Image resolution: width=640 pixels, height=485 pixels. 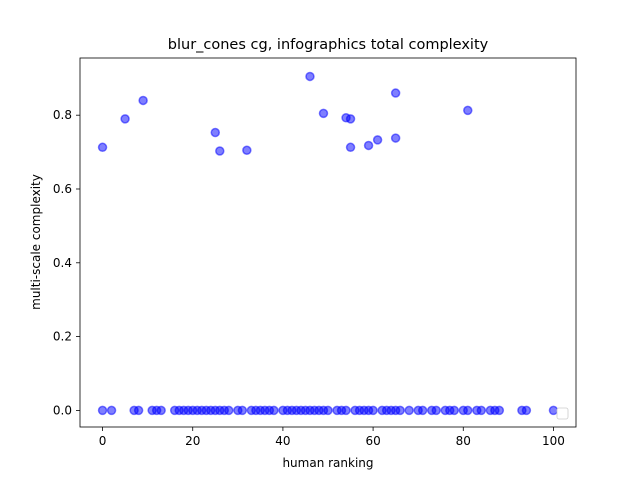 What do you see at coordinates (62, 337) in the screenshot?
I see `y-tick-label: 0.2` at bounding box center [62, 337].